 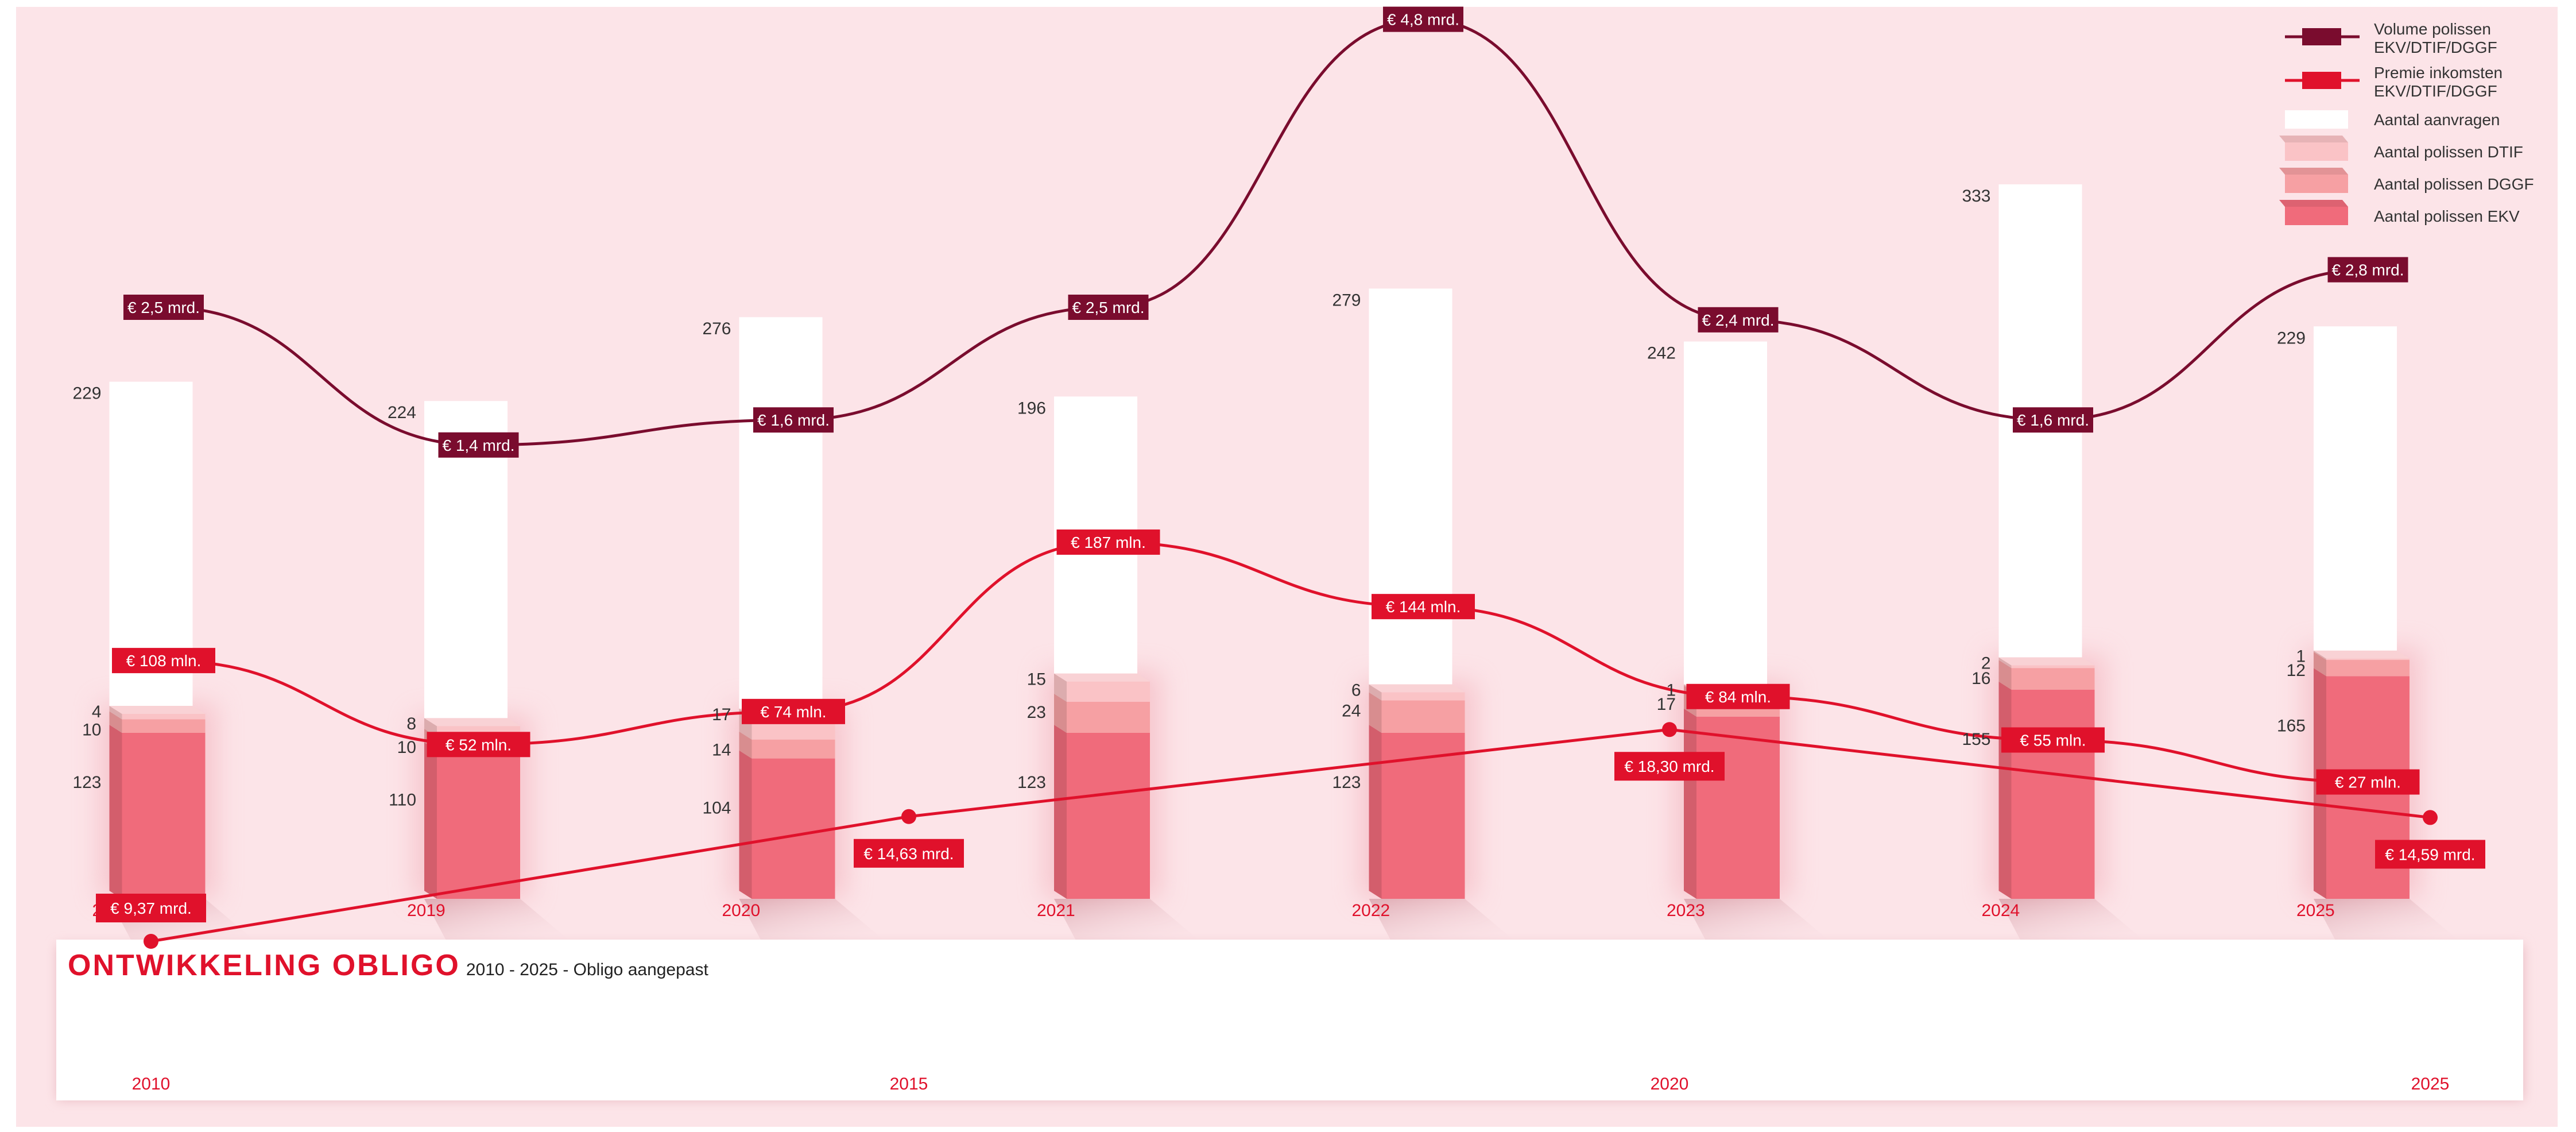 I want to click on label-dggf-2021: 23, so click(x=1036, y=712).